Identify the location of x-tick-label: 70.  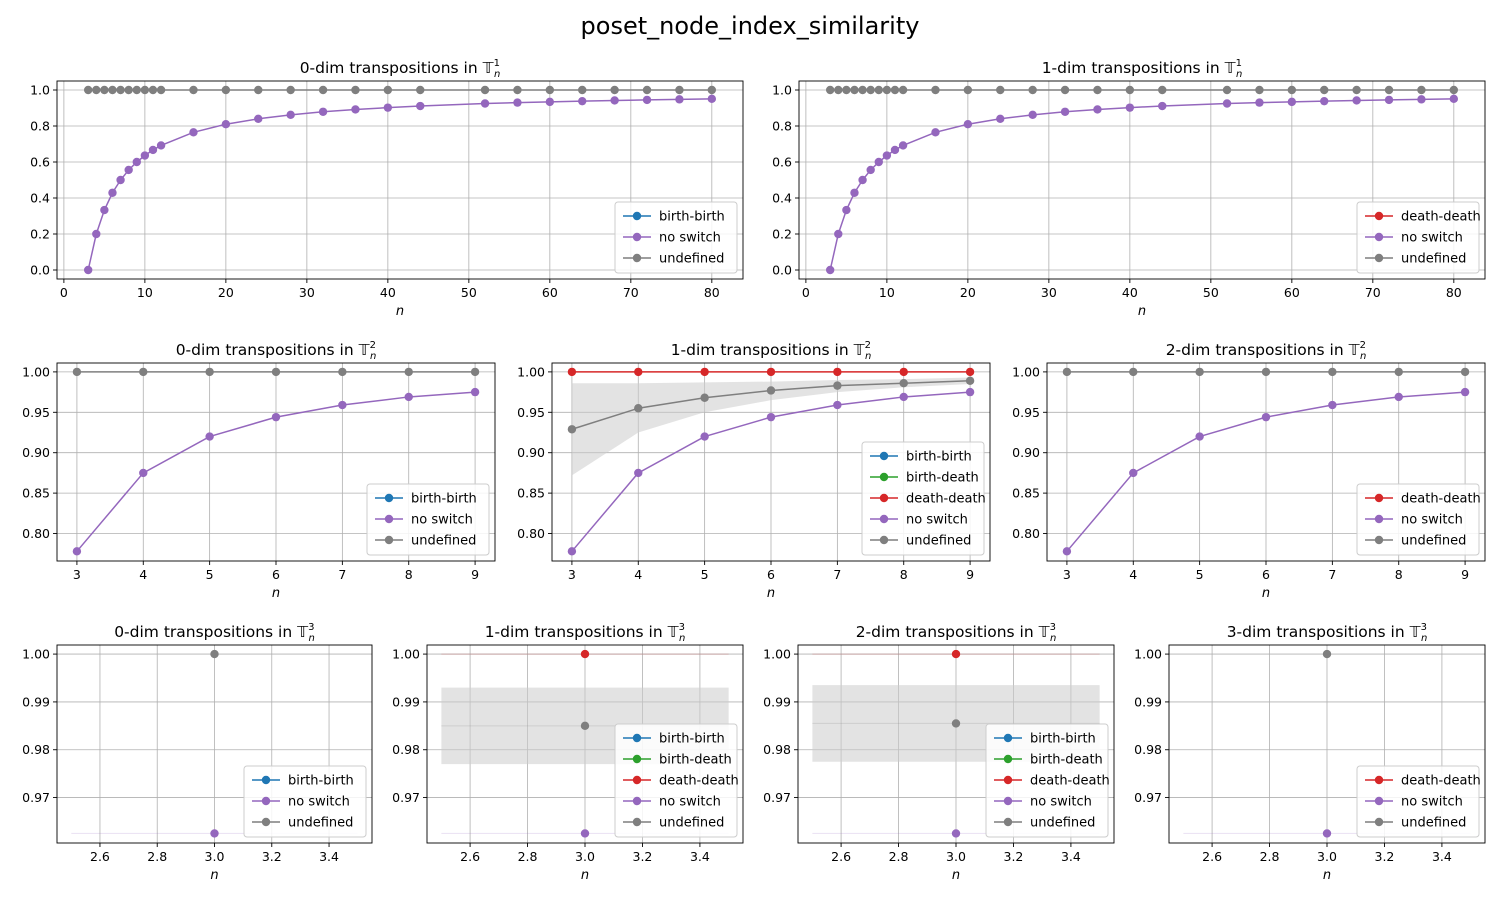
(1373, 292).